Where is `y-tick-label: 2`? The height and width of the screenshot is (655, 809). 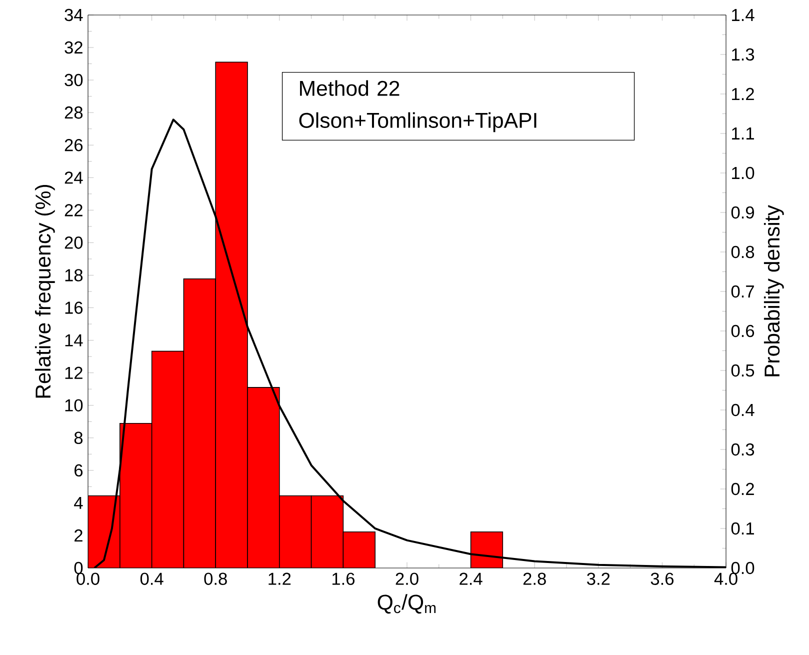 y-tick-label: 2 is located at coordinates (78, 535).